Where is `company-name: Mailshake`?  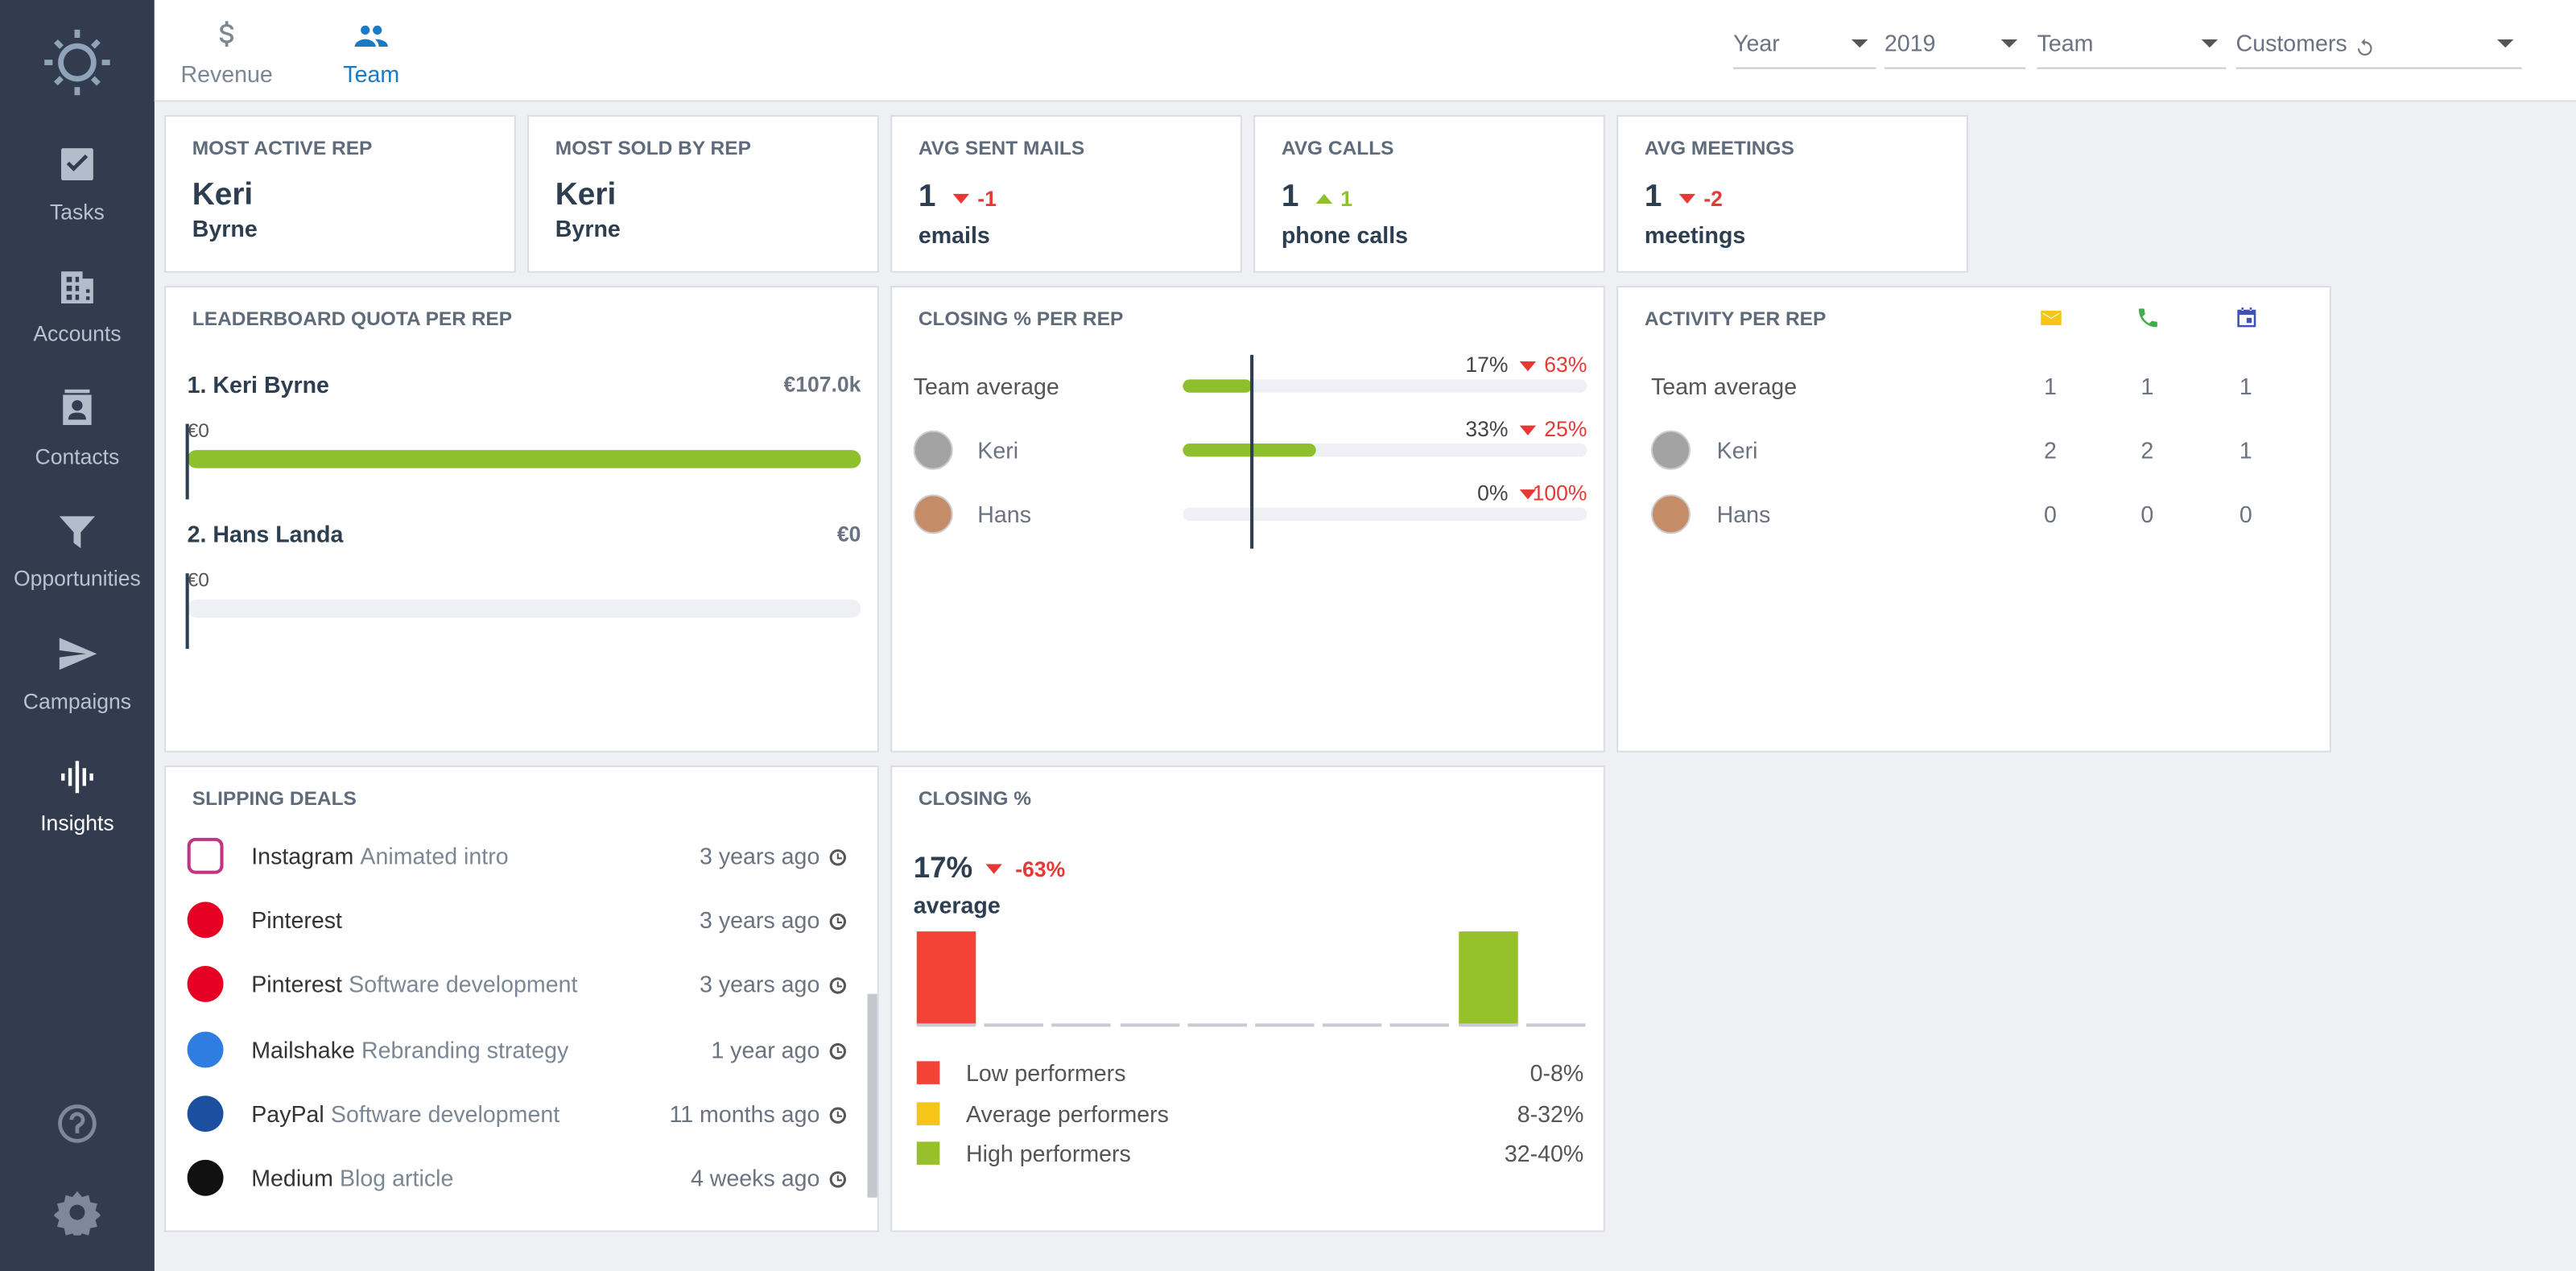
company-name: Mailshake is located at coordinates (303, 1049).